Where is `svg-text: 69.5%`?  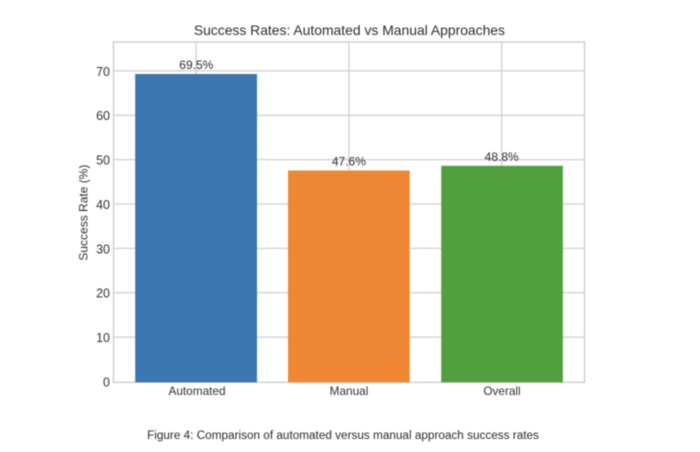 svg-text: 69.5% is located at coordinates (196, 65).